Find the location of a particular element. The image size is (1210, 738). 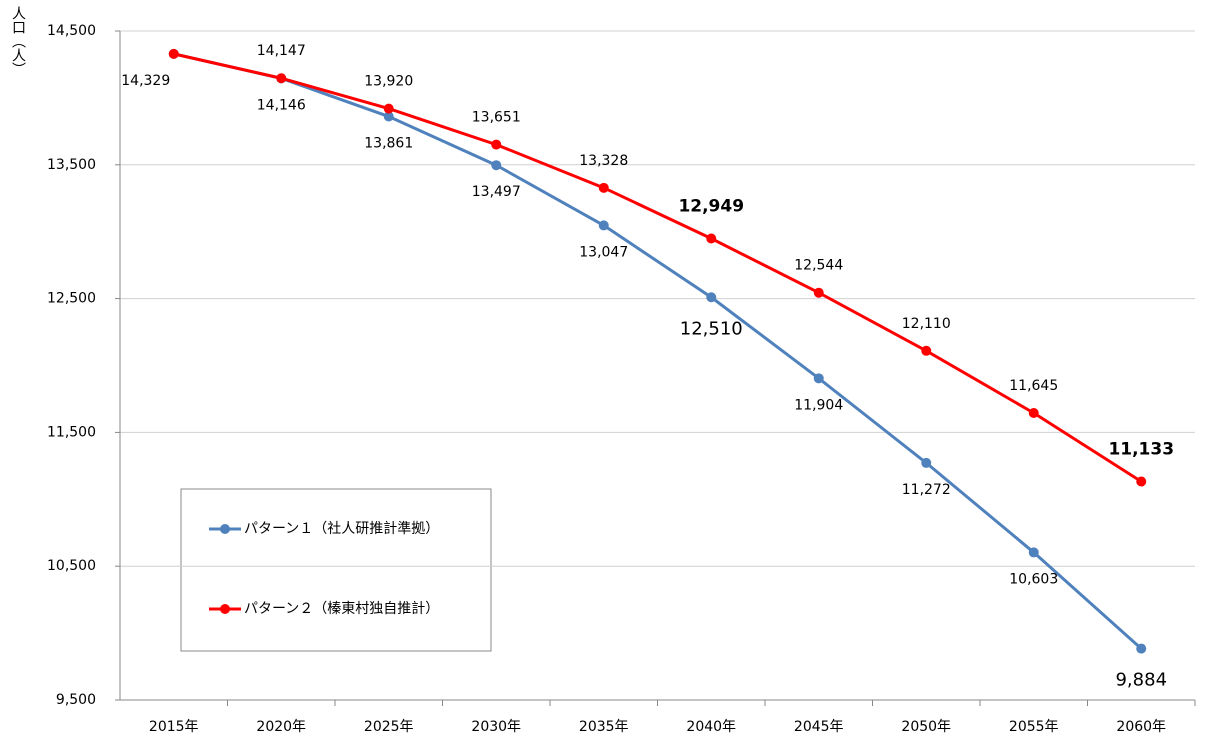

x-tick-label: 2015年 is located at coordinates (174, 727).